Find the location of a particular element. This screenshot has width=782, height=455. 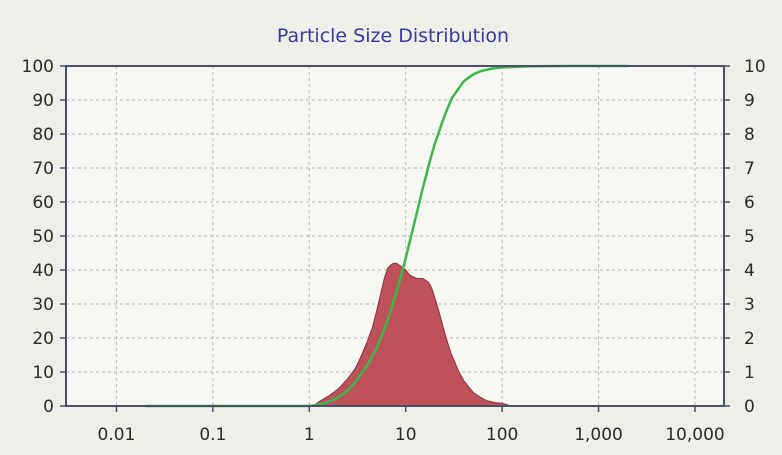

y-right-tick-label: 4 is located at coordinates (749, 271).